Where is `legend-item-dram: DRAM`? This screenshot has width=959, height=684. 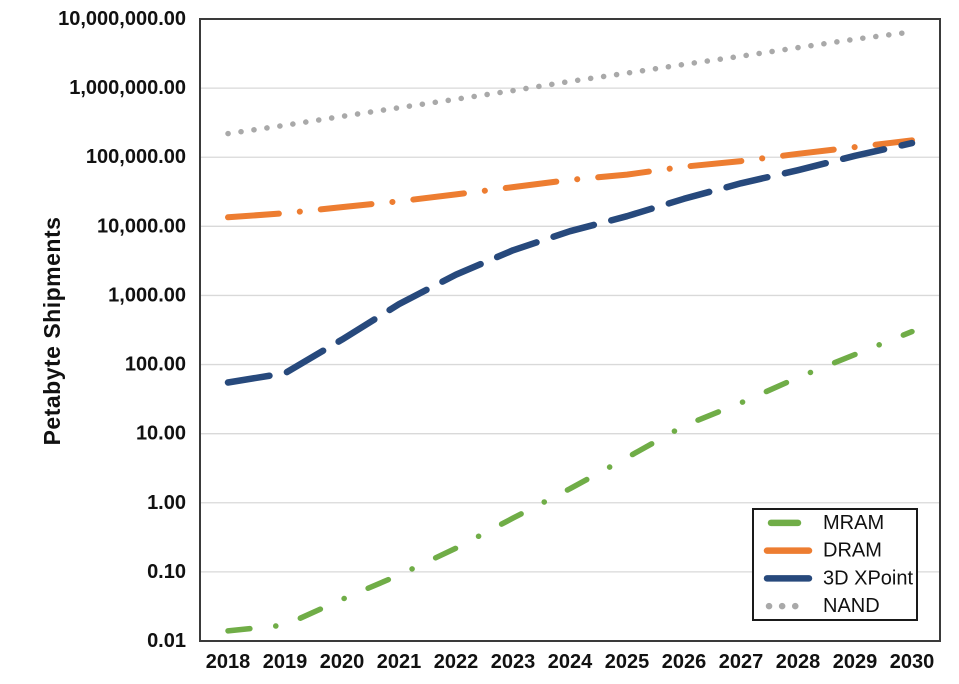
legend-item-dram: DRAM is located at coordinates (822, 551).